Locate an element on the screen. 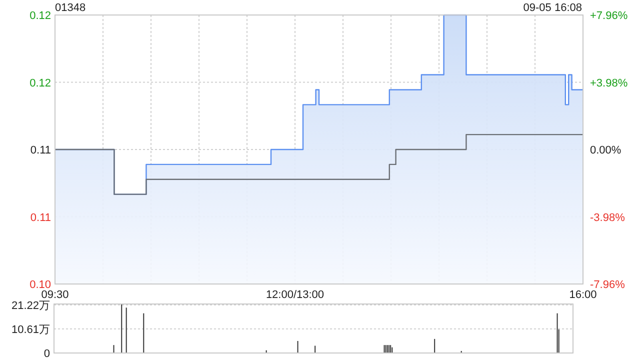 Image resolution: width=640 pixels, height=360 pixels. y2-tick-label: +7.96% is located at coordinates (609, 16).